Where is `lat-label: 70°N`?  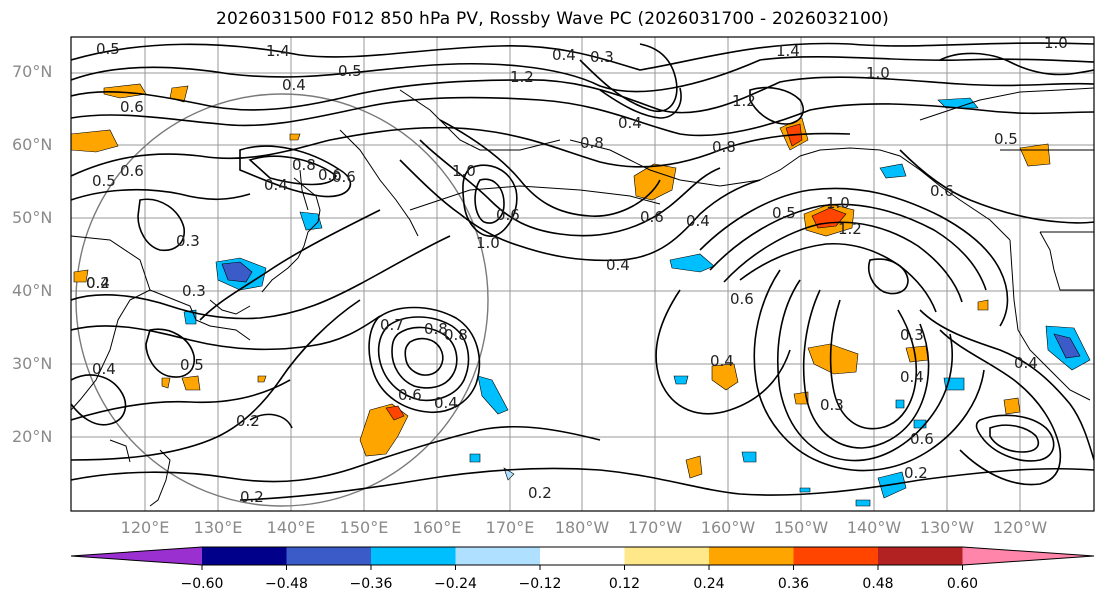
lat-label: 70°N is located at coordinates (32, 71).